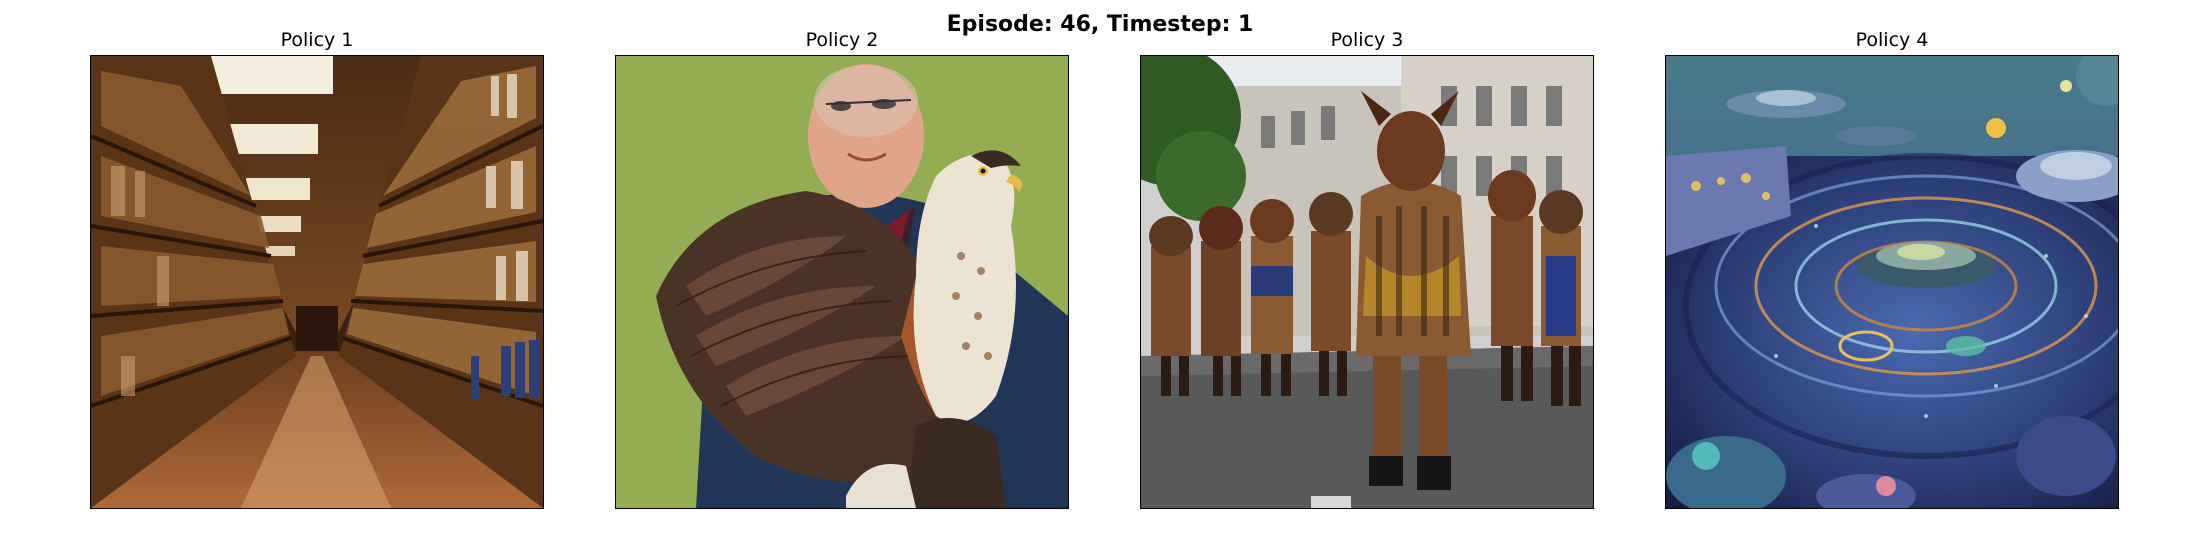 The width and height of the screenshot is (2200, 550). I want to click on panel-title-policy-4: Policy 4, so click(1892, 40).